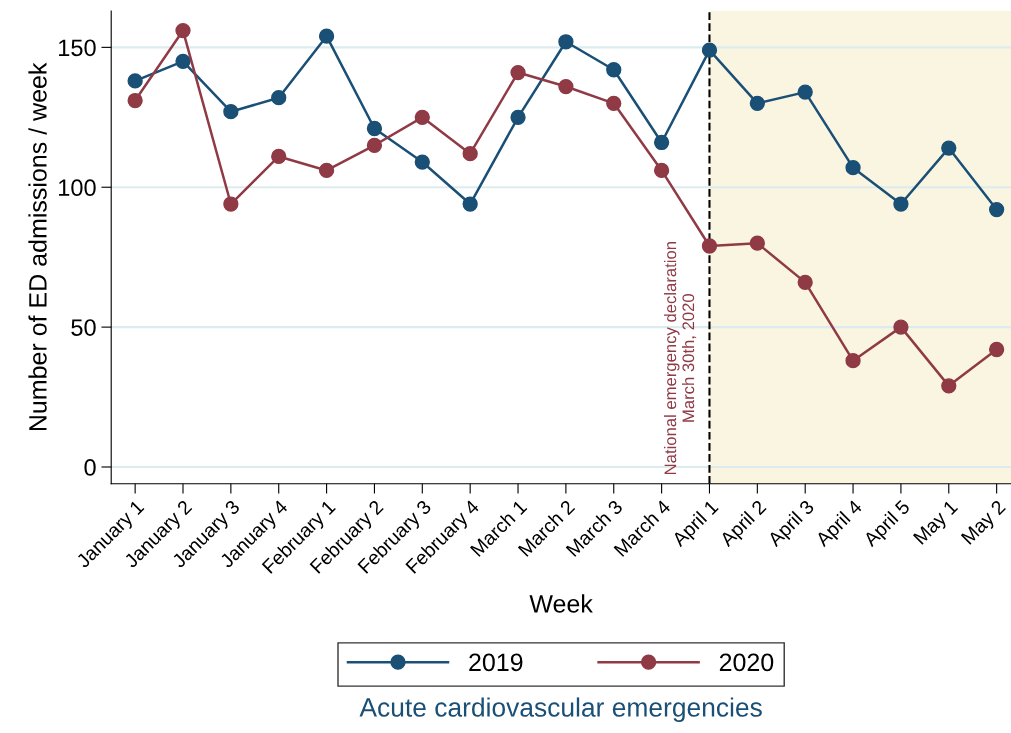  I want to click on legend-label: 2019, so click(496, 662).